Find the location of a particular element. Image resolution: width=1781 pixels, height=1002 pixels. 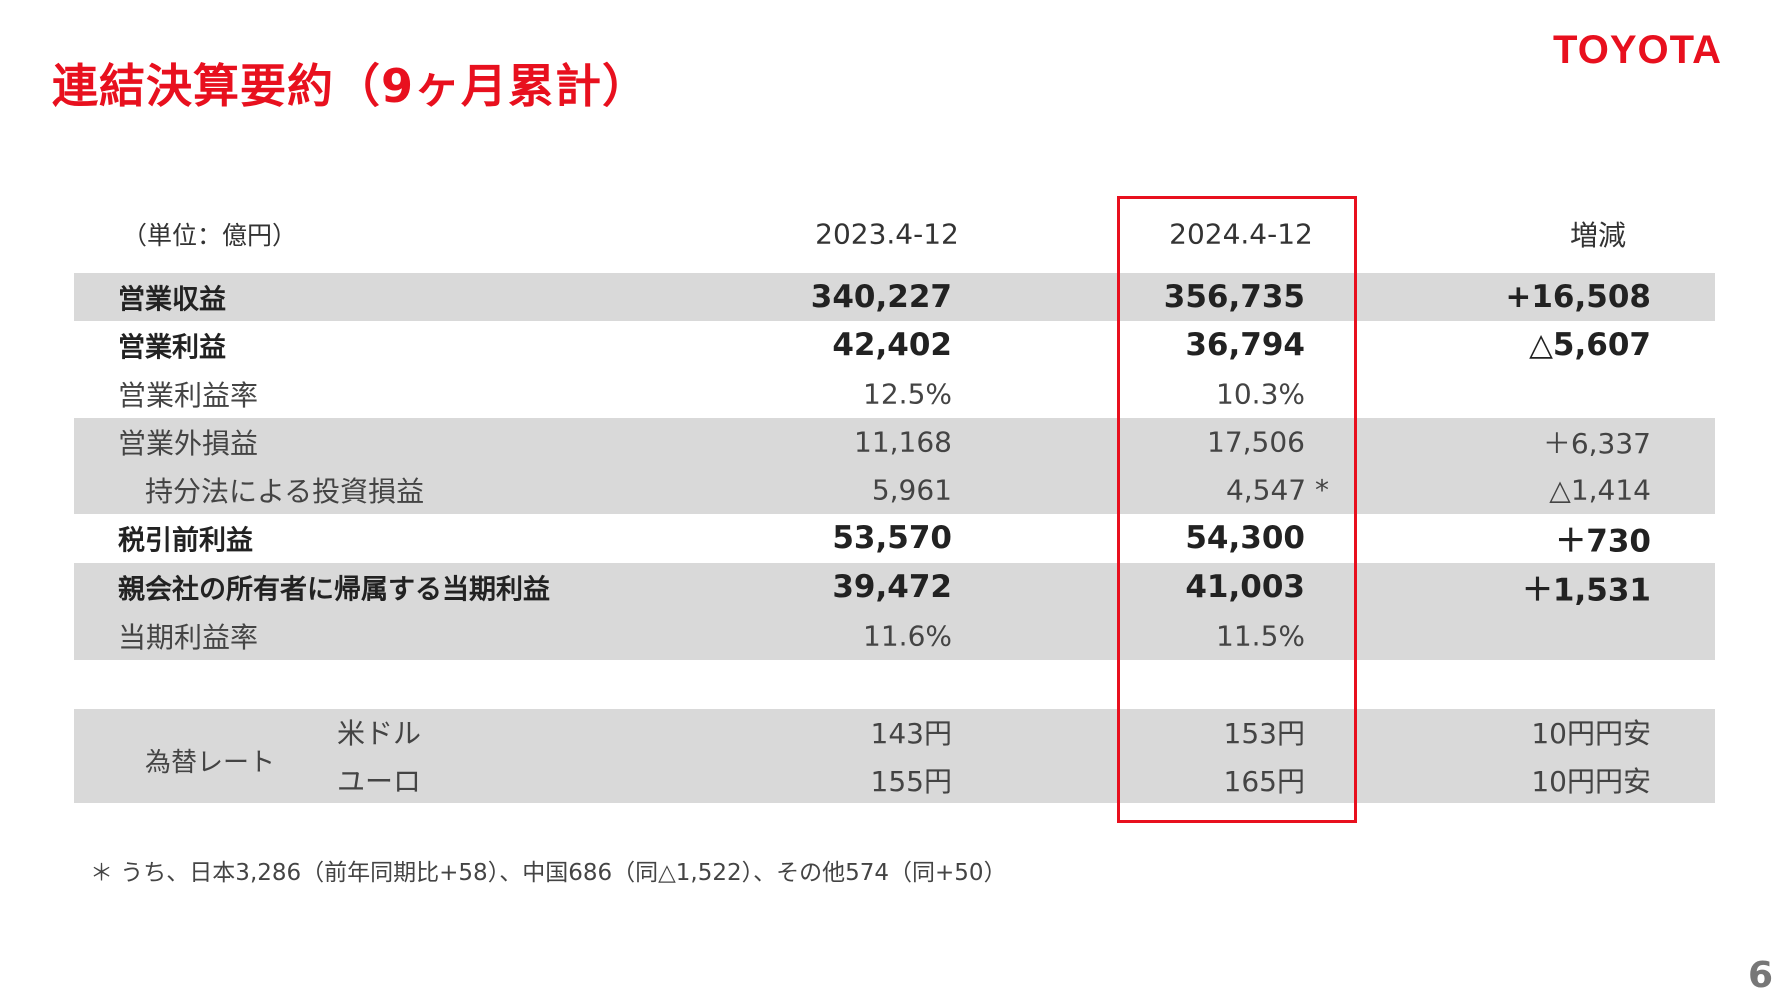

row-label: 営業利益 is located at coordinates (172, 348).